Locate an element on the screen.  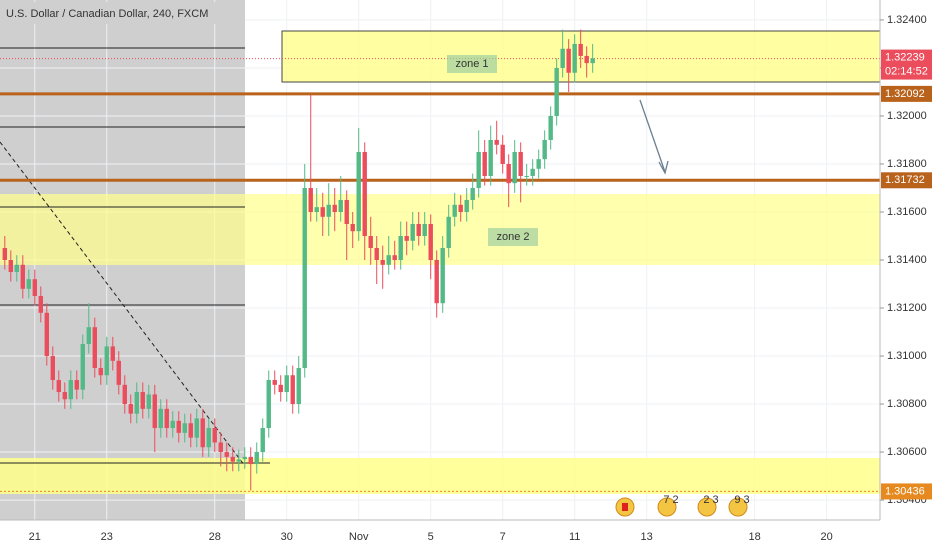
event-label: 9 3 is located at coordinates (741, 500).